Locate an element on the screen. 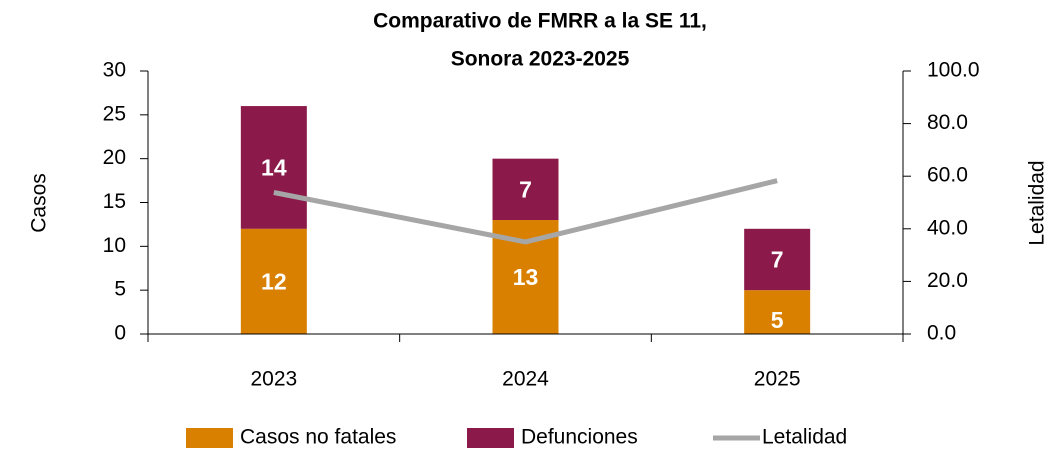  y2-tick-label: 80.0 is located at coordinates (947, 122).